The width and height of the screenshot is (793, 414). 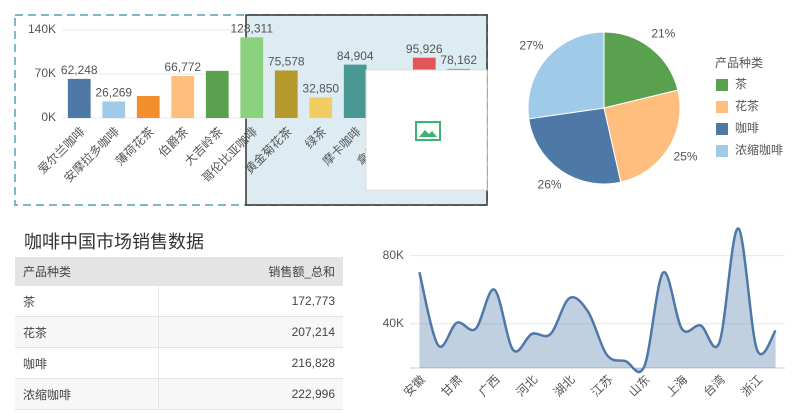 What do you see at coordinates (550, 185) in the screenshot?
I see `slice-label: 26%` at bounding box center [550, 185].